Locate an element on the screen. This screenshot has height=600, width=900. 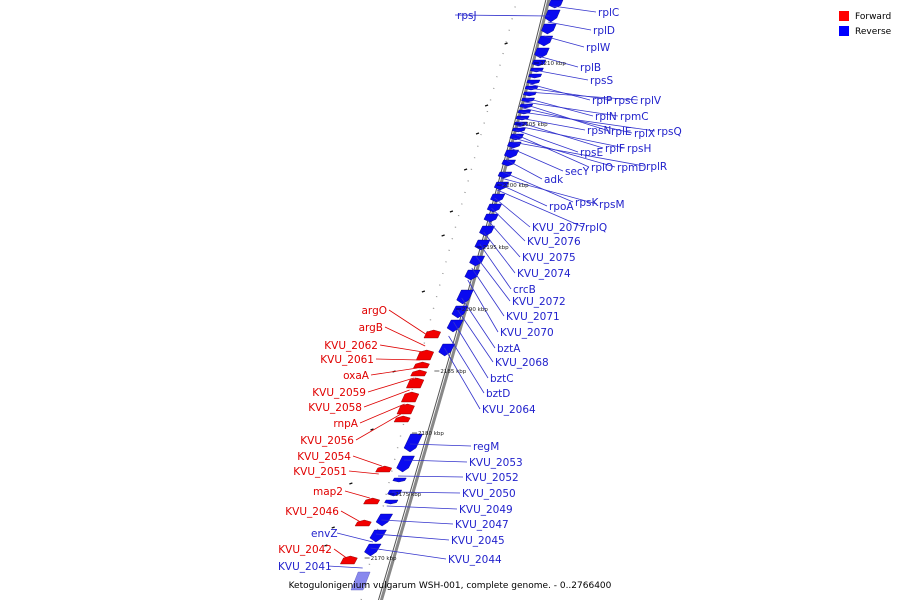
leader-line-KVU_2072 is located at coordinates (493, 278).